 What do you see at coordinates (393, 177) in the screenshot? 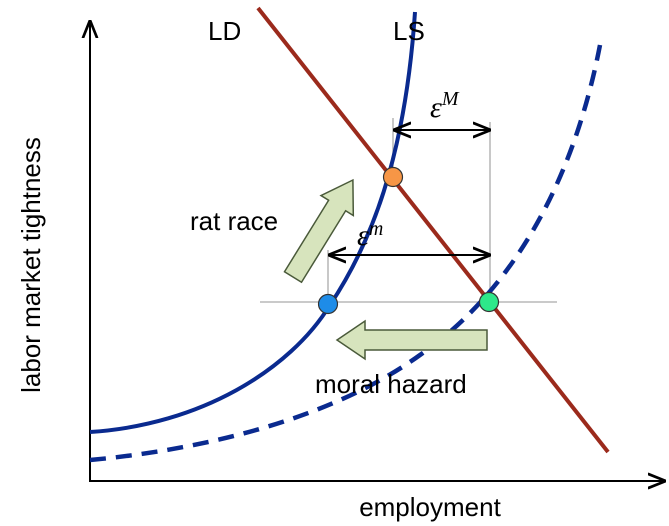
I see `tight-point` at bounding box center [393, 177].